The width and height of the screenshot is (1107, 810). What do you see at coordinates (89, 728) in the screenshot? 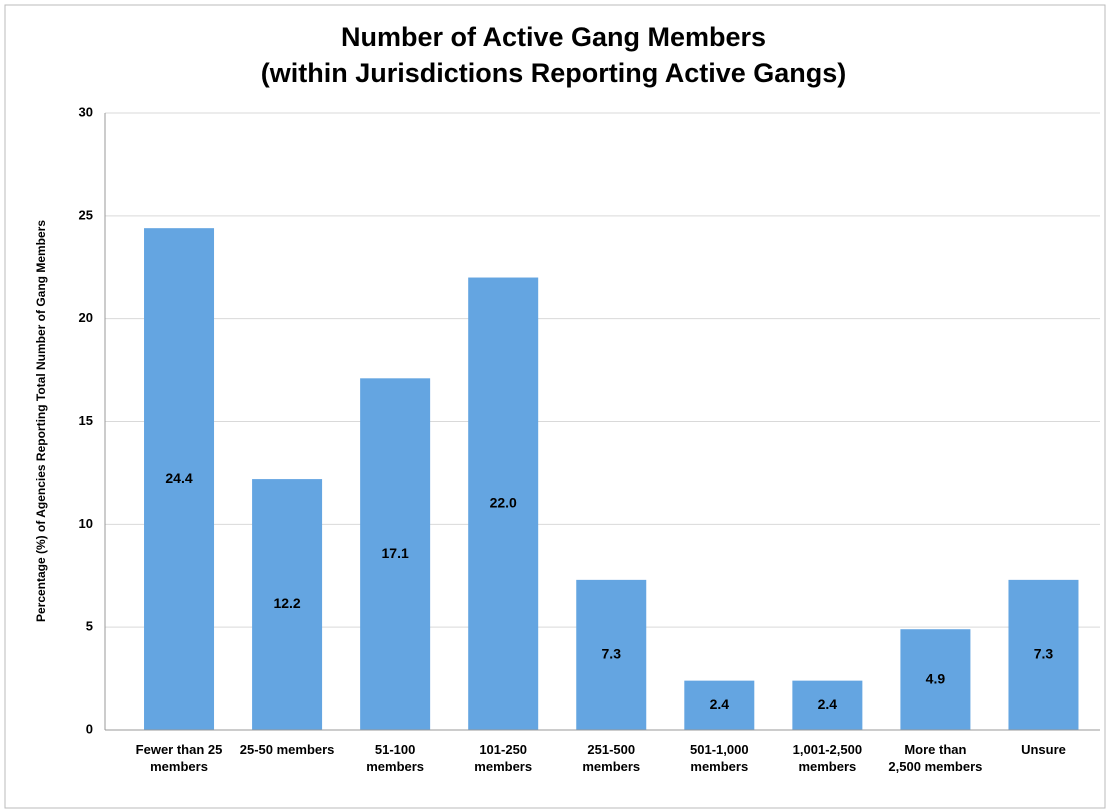
I see `y-tick-label: 0` at bounding box center [89, 728].